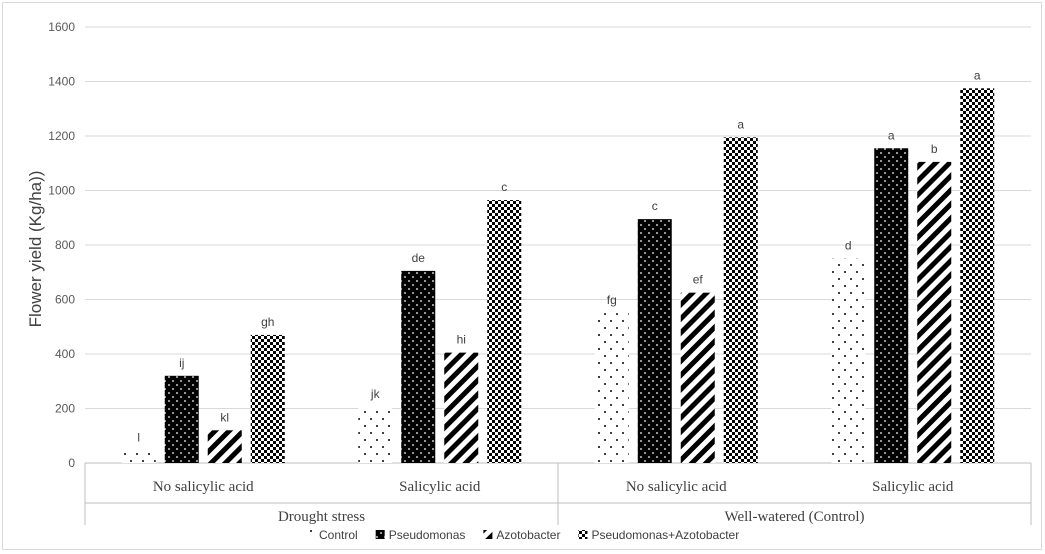  What do you see at coordinates (321, 517) in the screenshot?
I see `x-group-label: Drought stress` at bounding box center [321, 517].